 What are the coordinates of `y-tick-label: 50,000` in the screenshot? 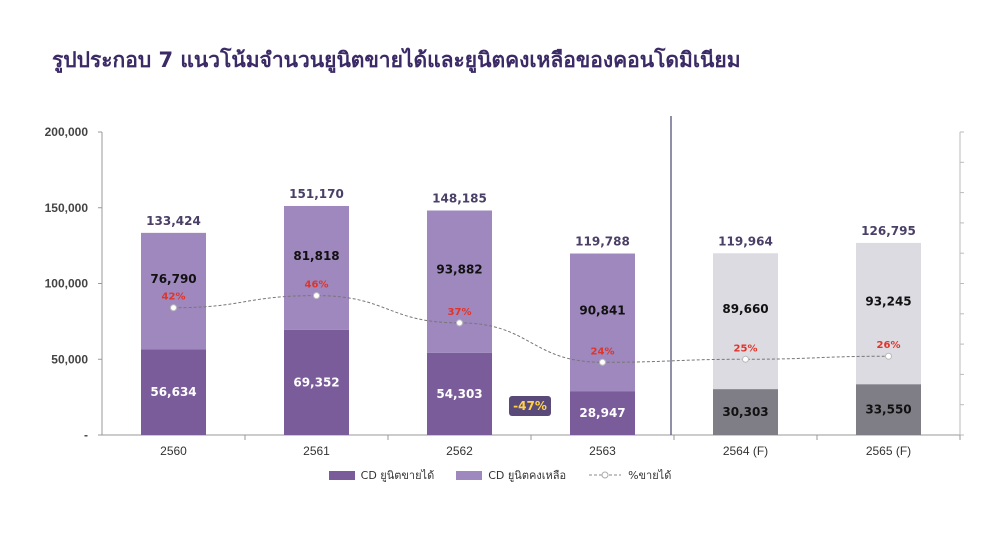 It's located at (69, 359).